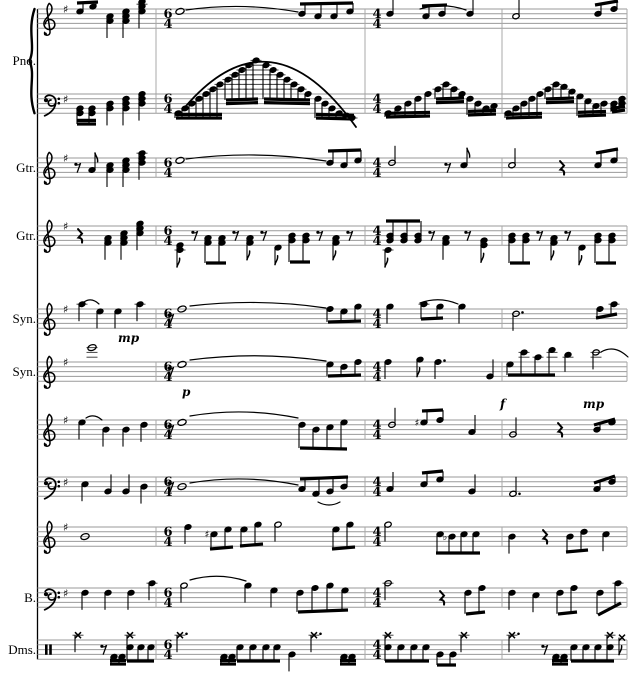 The width and height of the screenshot is (630, 683). I want to click on augmentation-dot, so click(444, 360).